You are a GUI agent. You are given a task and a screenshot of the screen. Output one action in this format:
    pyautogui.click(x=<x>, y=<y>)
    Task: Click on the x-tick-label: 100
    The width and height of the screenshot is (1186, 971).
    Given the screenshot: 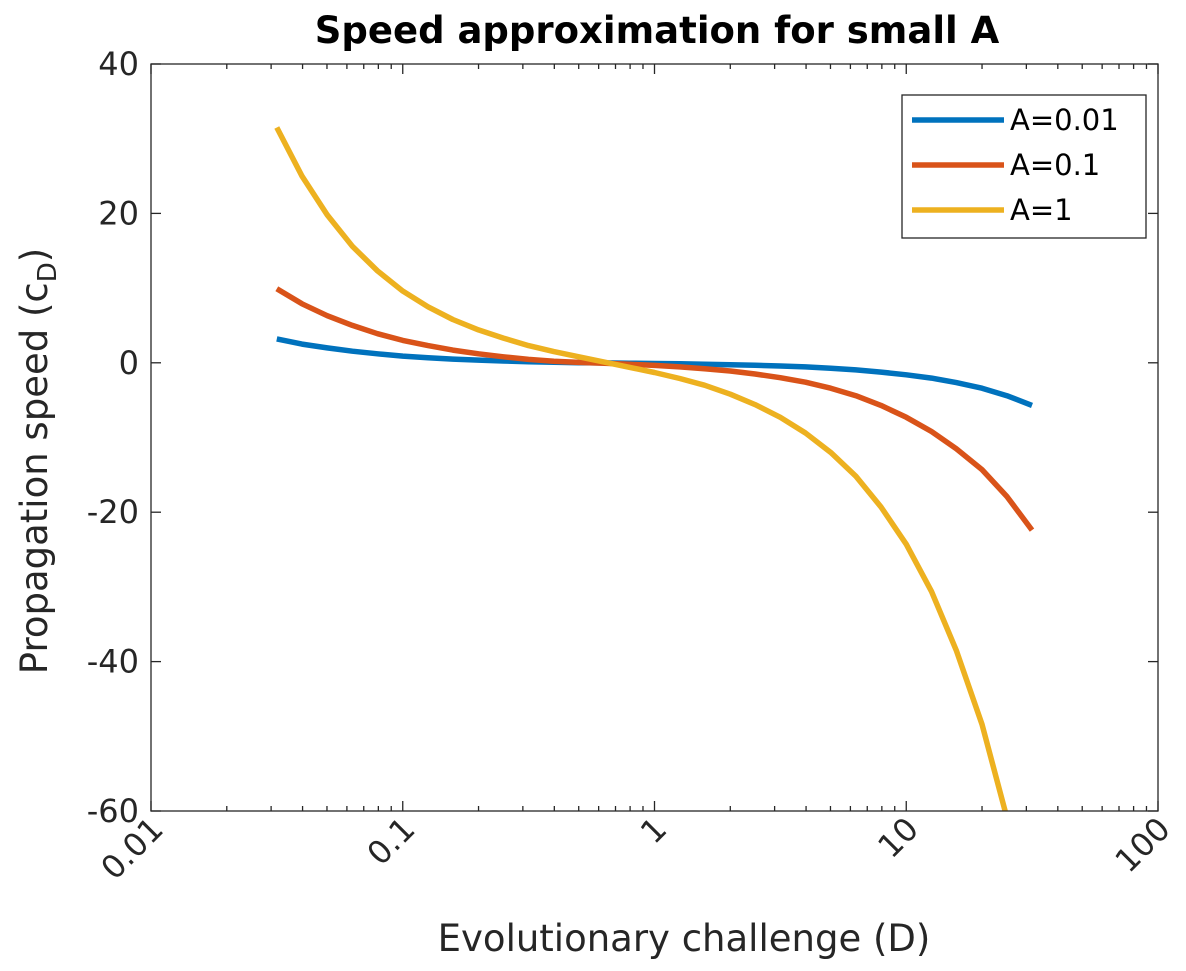 What is the action you would take?
    pyautogui.click(x=1143, y=845)
    